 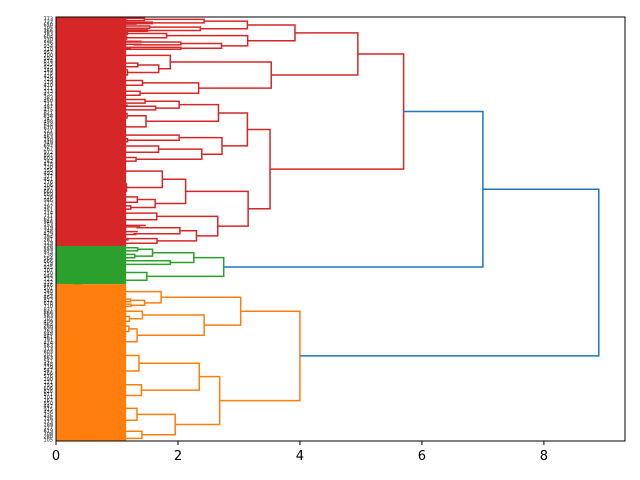 I want to click on leaf-label: 129, so click(x=48, y=244).